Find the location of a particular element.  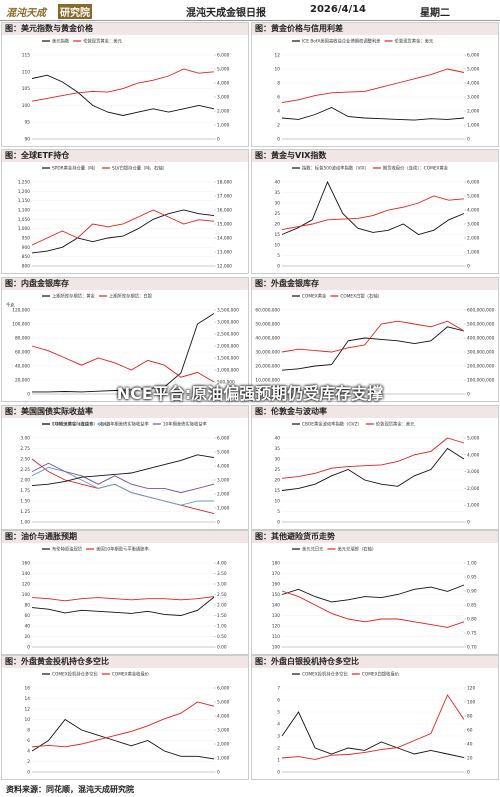

y-tick-label: 1,100 is located at coordinates (24, 211).